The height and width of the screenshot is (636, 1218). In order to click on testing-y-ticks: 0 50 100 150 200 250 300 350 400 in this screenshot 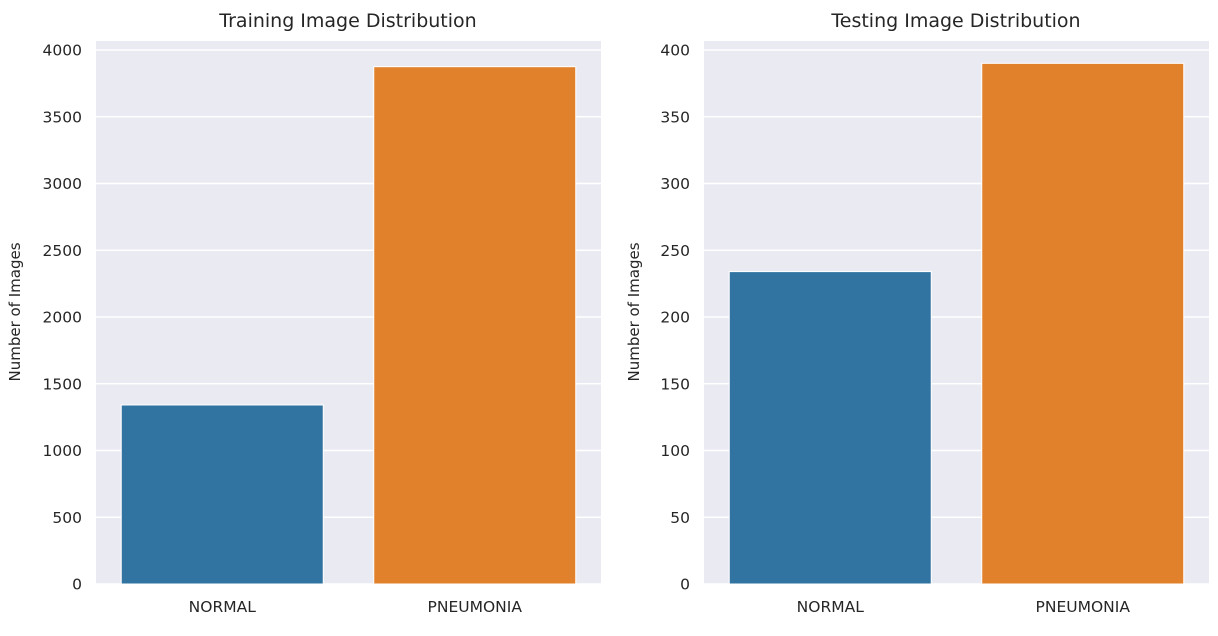, I will do `click(675, 318)`.